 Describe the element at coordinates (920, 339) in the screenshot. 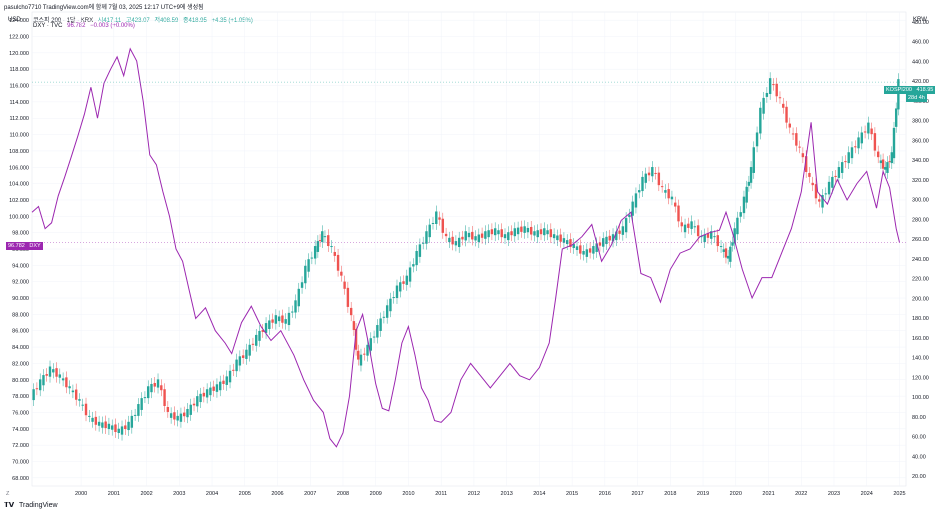

I see `right-tick-label: 160.00` at that location.